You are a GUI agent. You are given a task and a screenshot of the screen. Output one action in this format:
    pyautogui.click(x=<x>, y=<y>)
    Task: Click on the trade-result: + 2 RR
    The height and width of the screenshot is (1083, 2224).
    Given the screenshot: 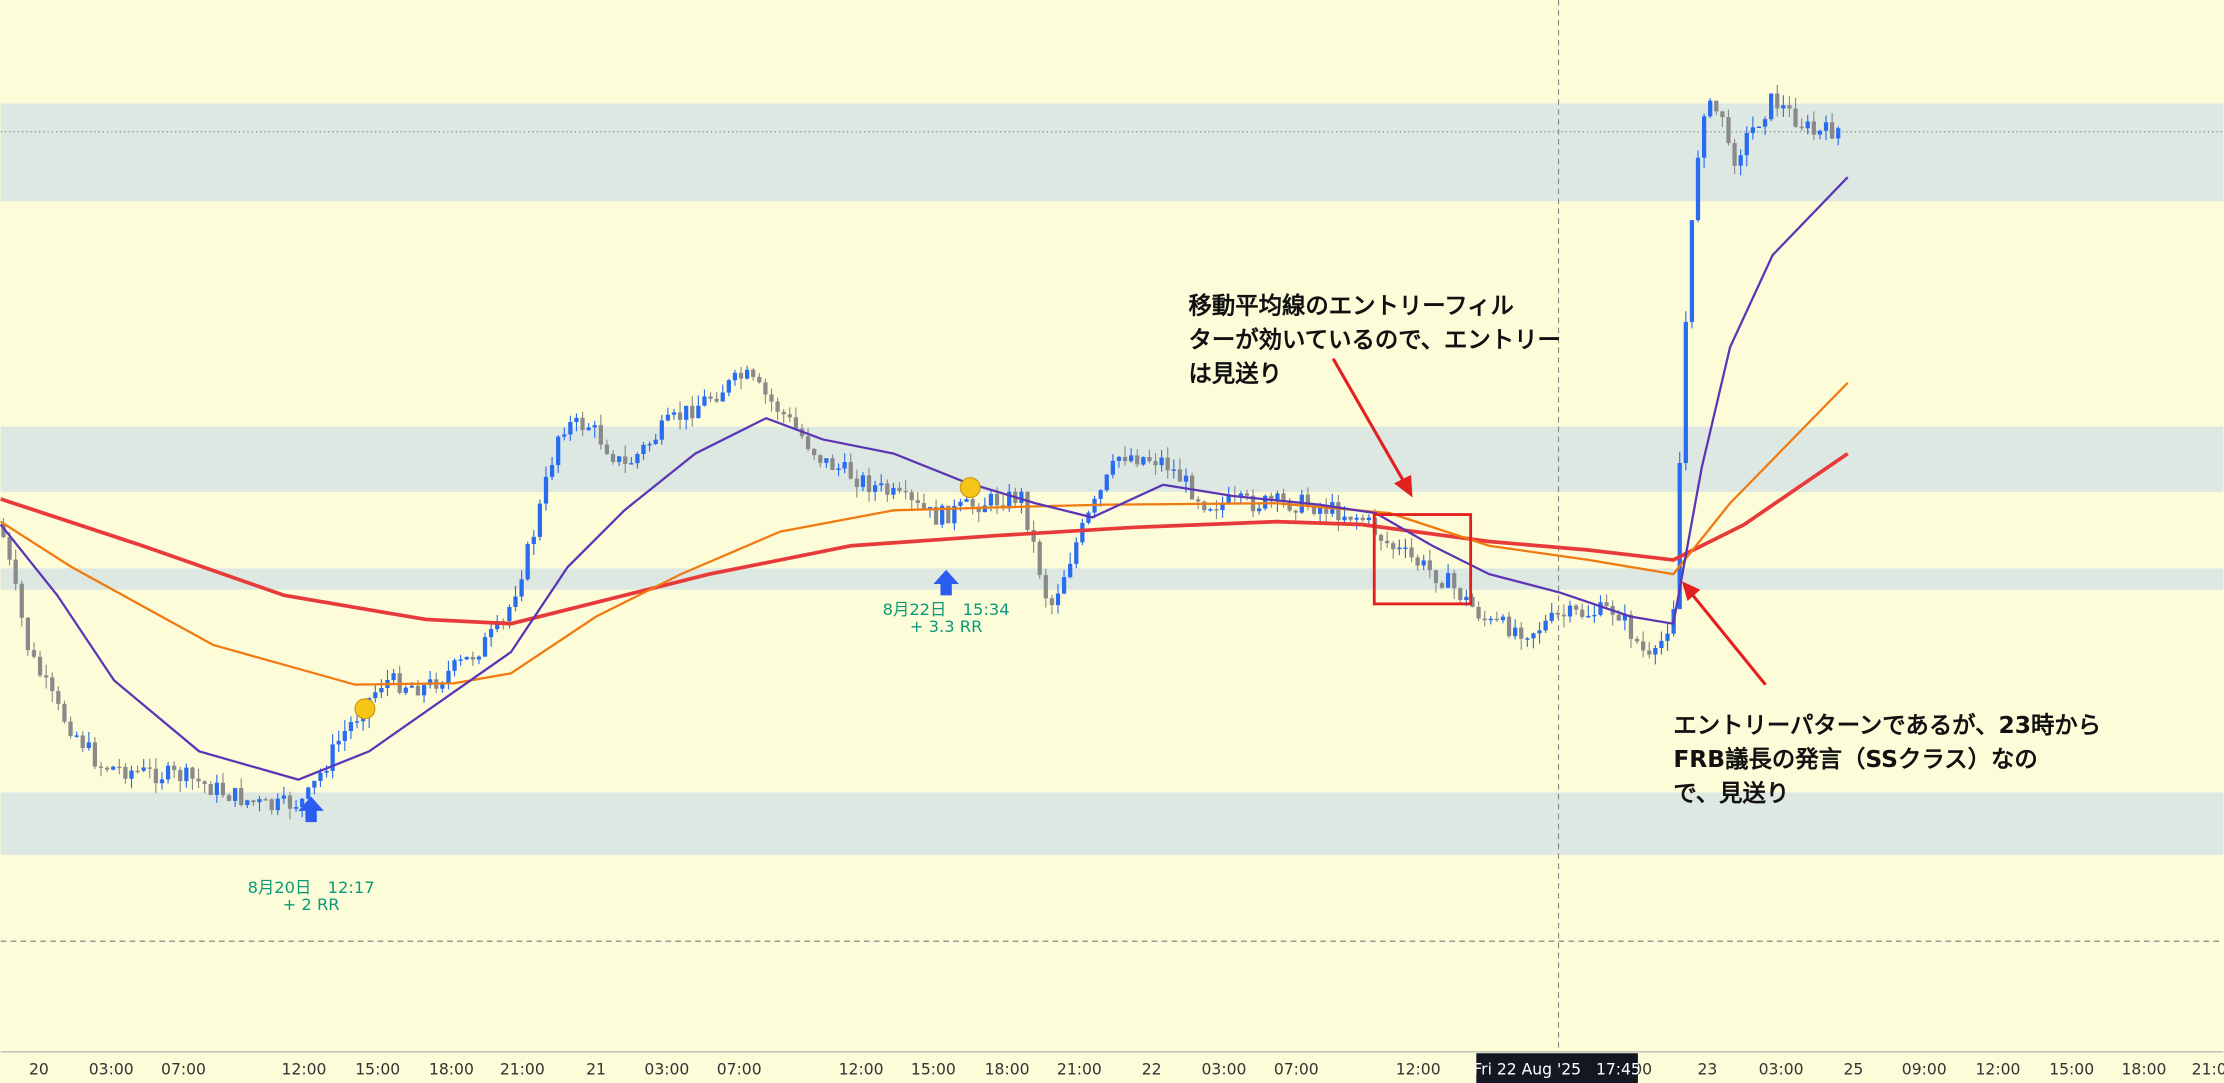 What is the action you would take?
    pyautogui.click(x=311, y=904)
    